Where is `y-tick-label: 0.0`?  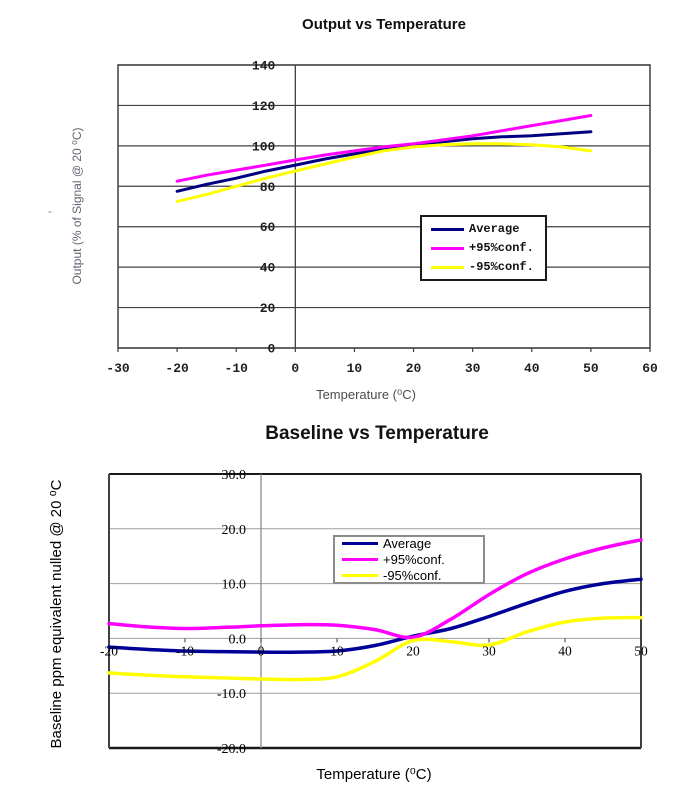
y-tick-label: 0.0 is located at coordinates (238, 639).